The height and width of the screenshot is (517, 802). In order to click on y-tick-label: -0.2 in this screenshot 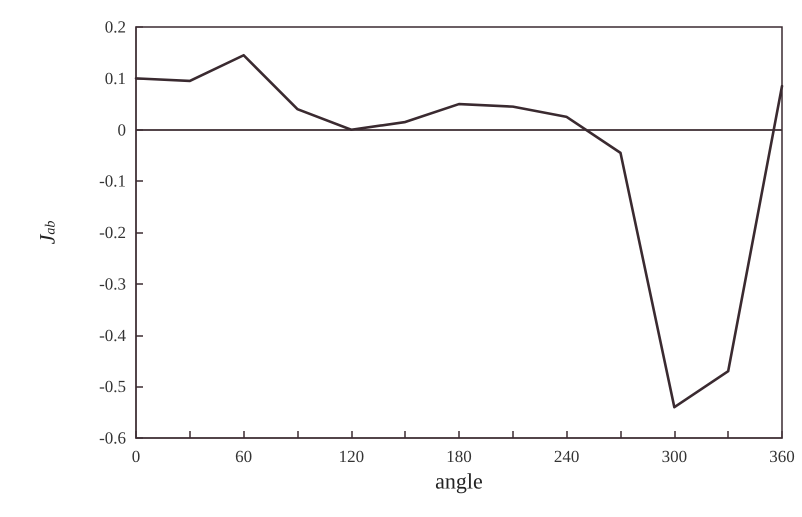, I will do `click(112, 232)`.